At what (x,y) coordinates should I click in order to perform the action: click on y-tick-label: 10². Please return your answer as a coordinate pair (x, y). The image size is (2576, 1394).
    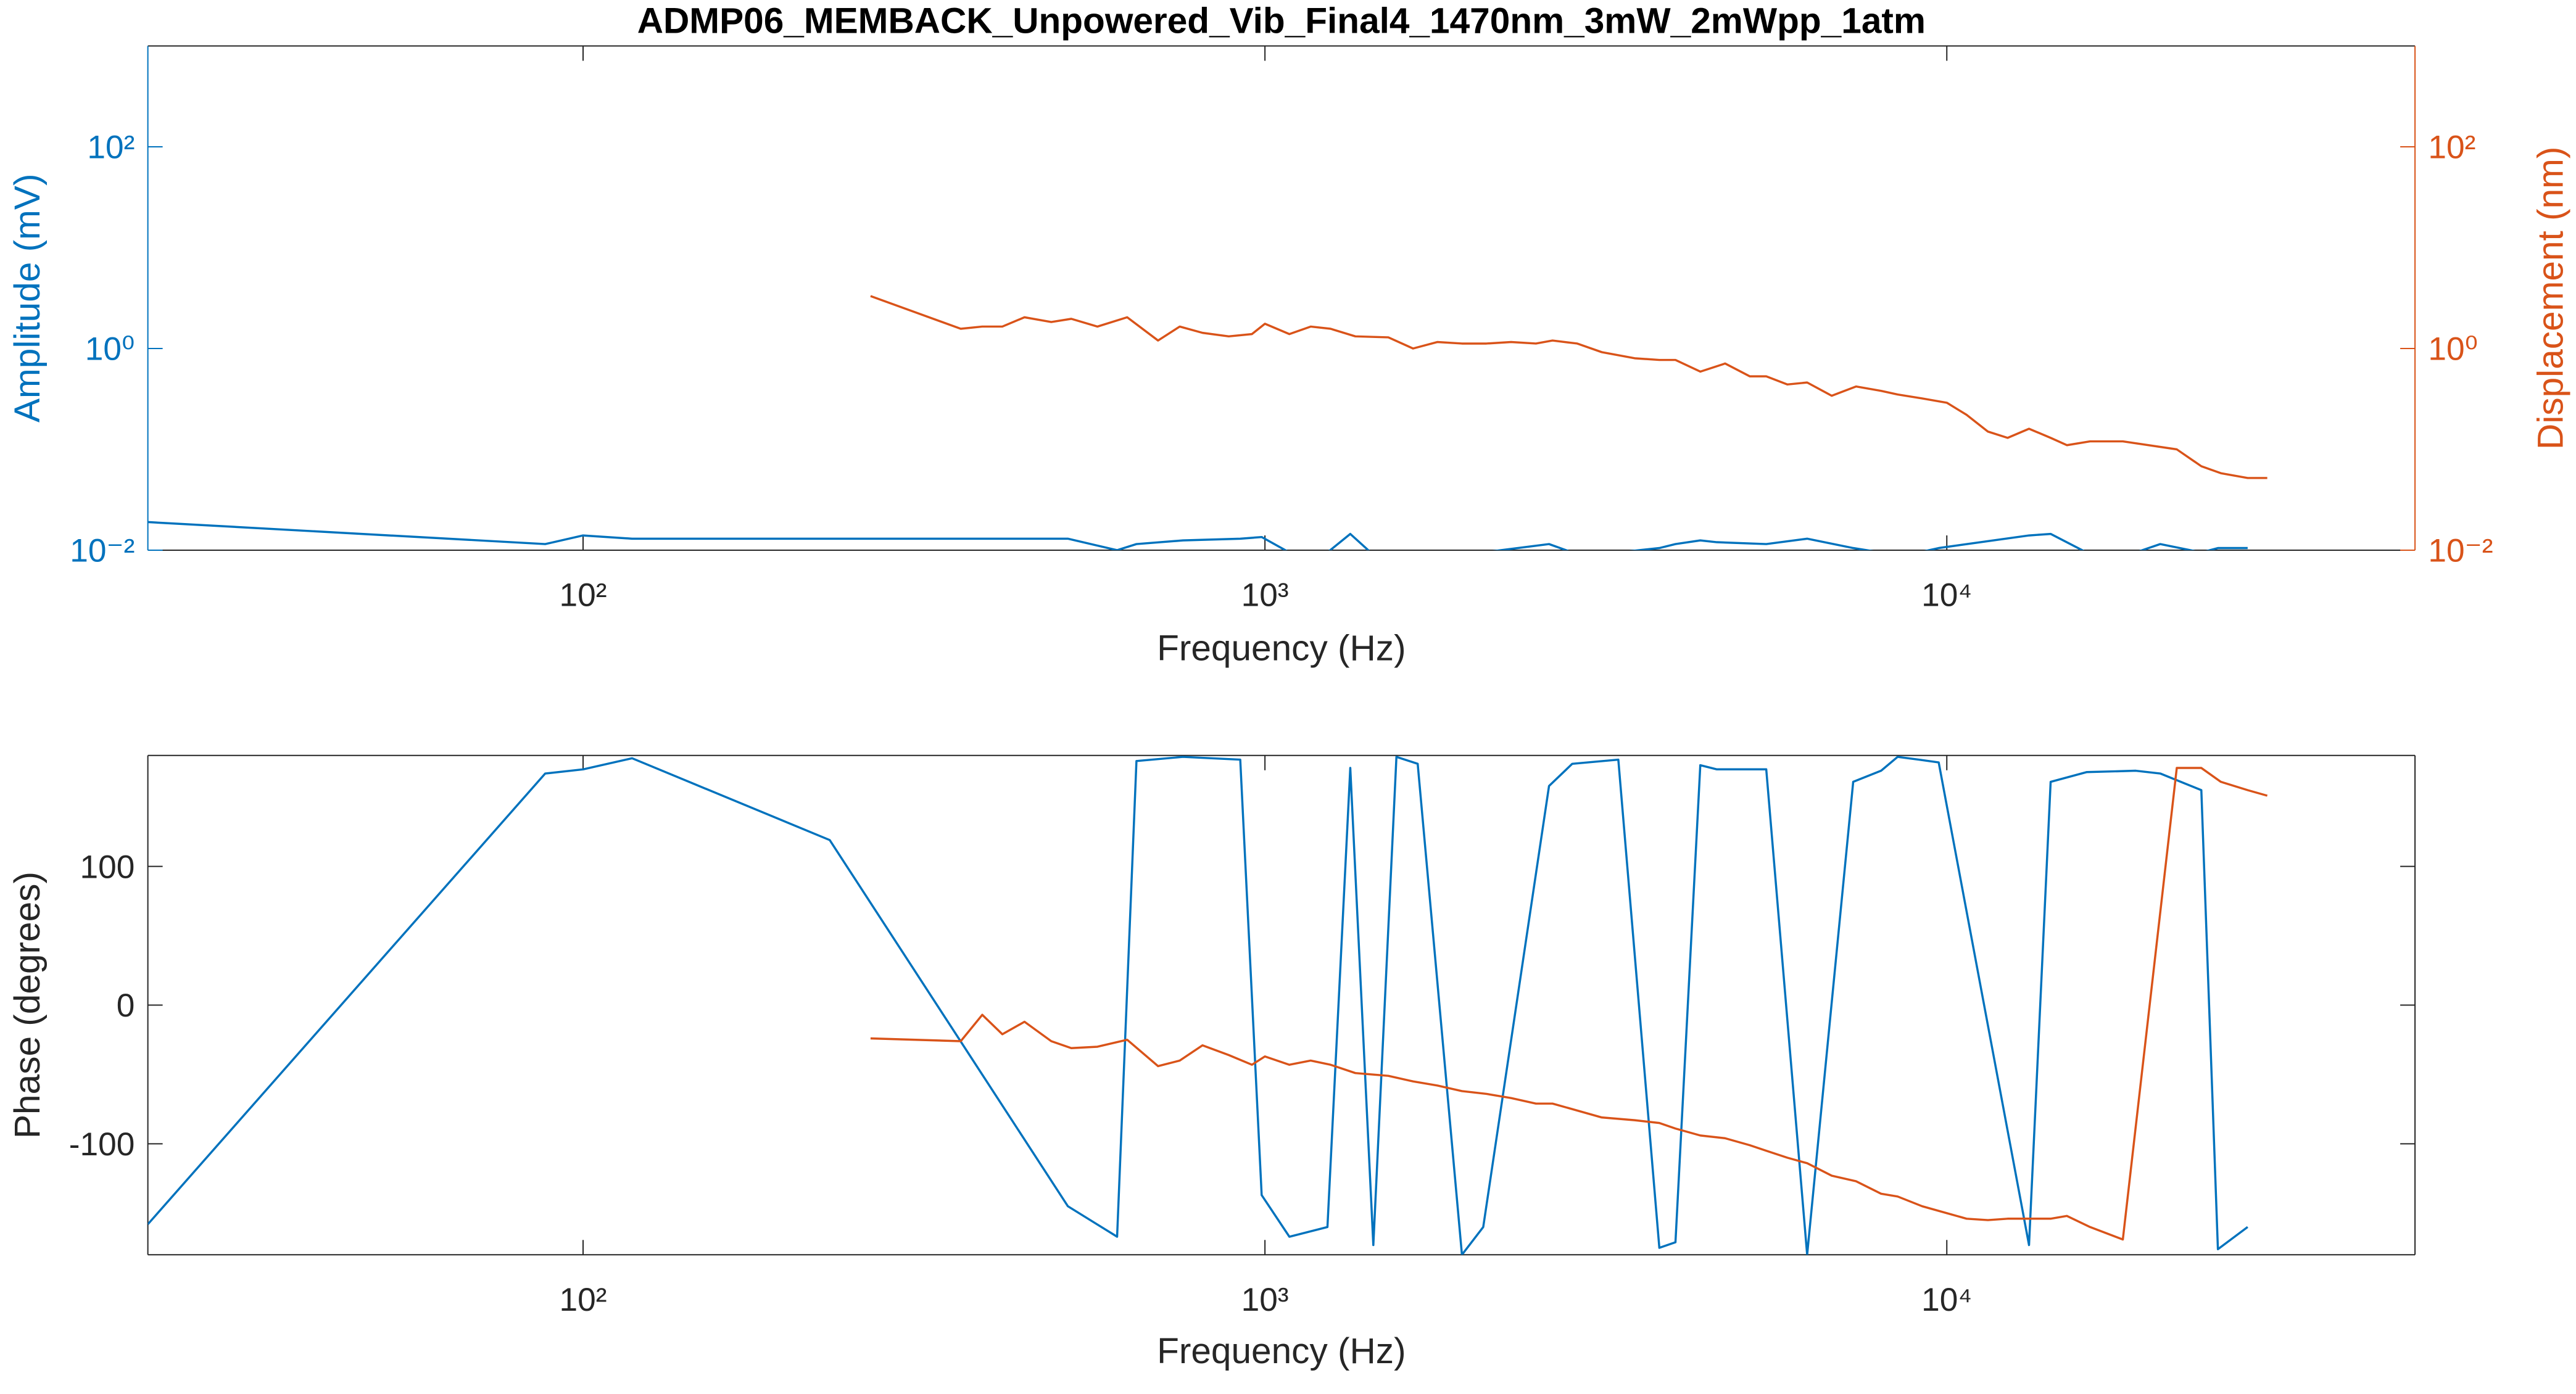
    Looking at the image, I should click on (111, 148).